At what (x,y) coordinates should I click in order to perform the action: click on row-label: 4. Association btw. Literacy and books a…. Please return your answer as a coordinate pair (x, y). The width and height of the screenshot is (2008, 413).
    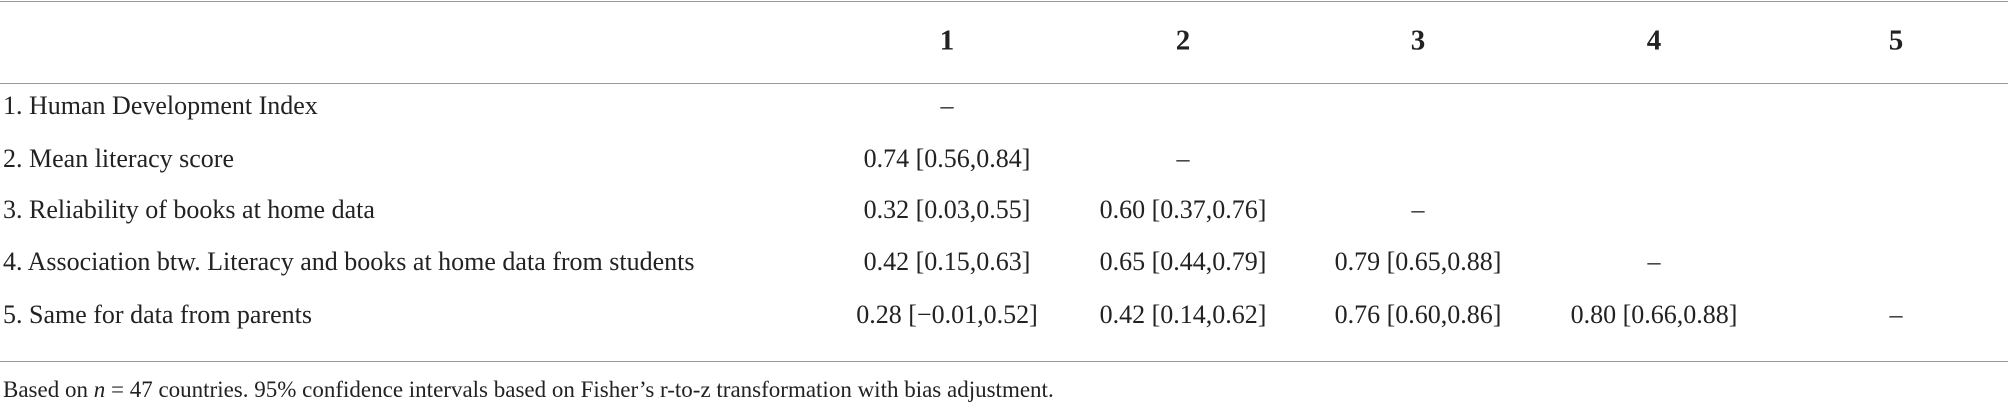
    Looking at the image, I should click on (349, 261).